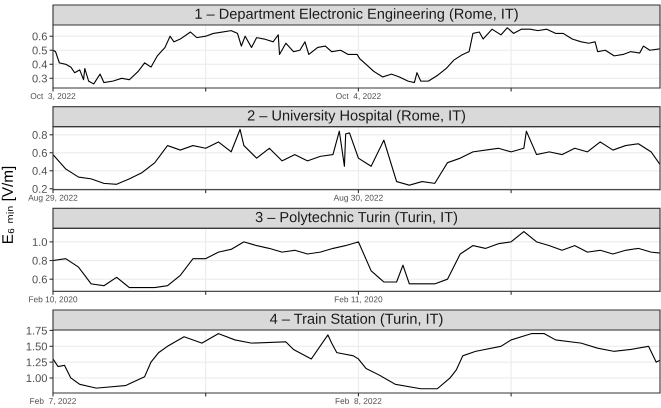 This screenshot has height=408, width=661. What do you see at coordinates (37, 378) in the screenshot?
I see `y-tick-label: 1.00` at bounding box center [37, 378].